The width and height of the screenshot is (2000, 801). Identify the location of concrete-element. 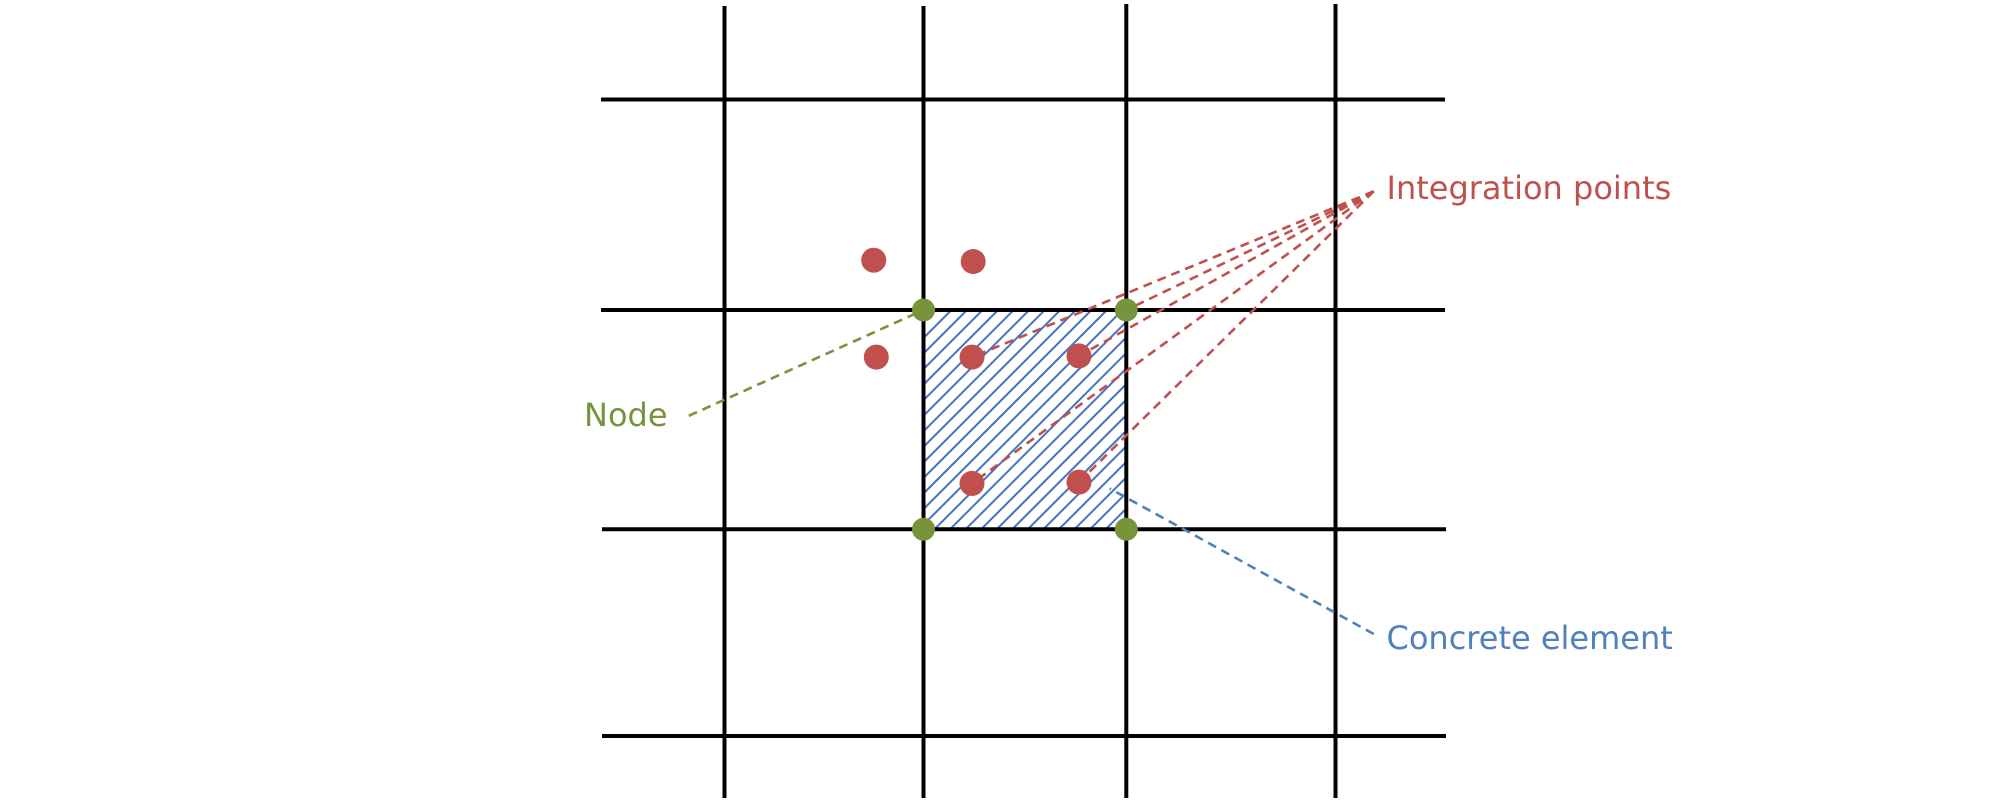
(1025, 420).